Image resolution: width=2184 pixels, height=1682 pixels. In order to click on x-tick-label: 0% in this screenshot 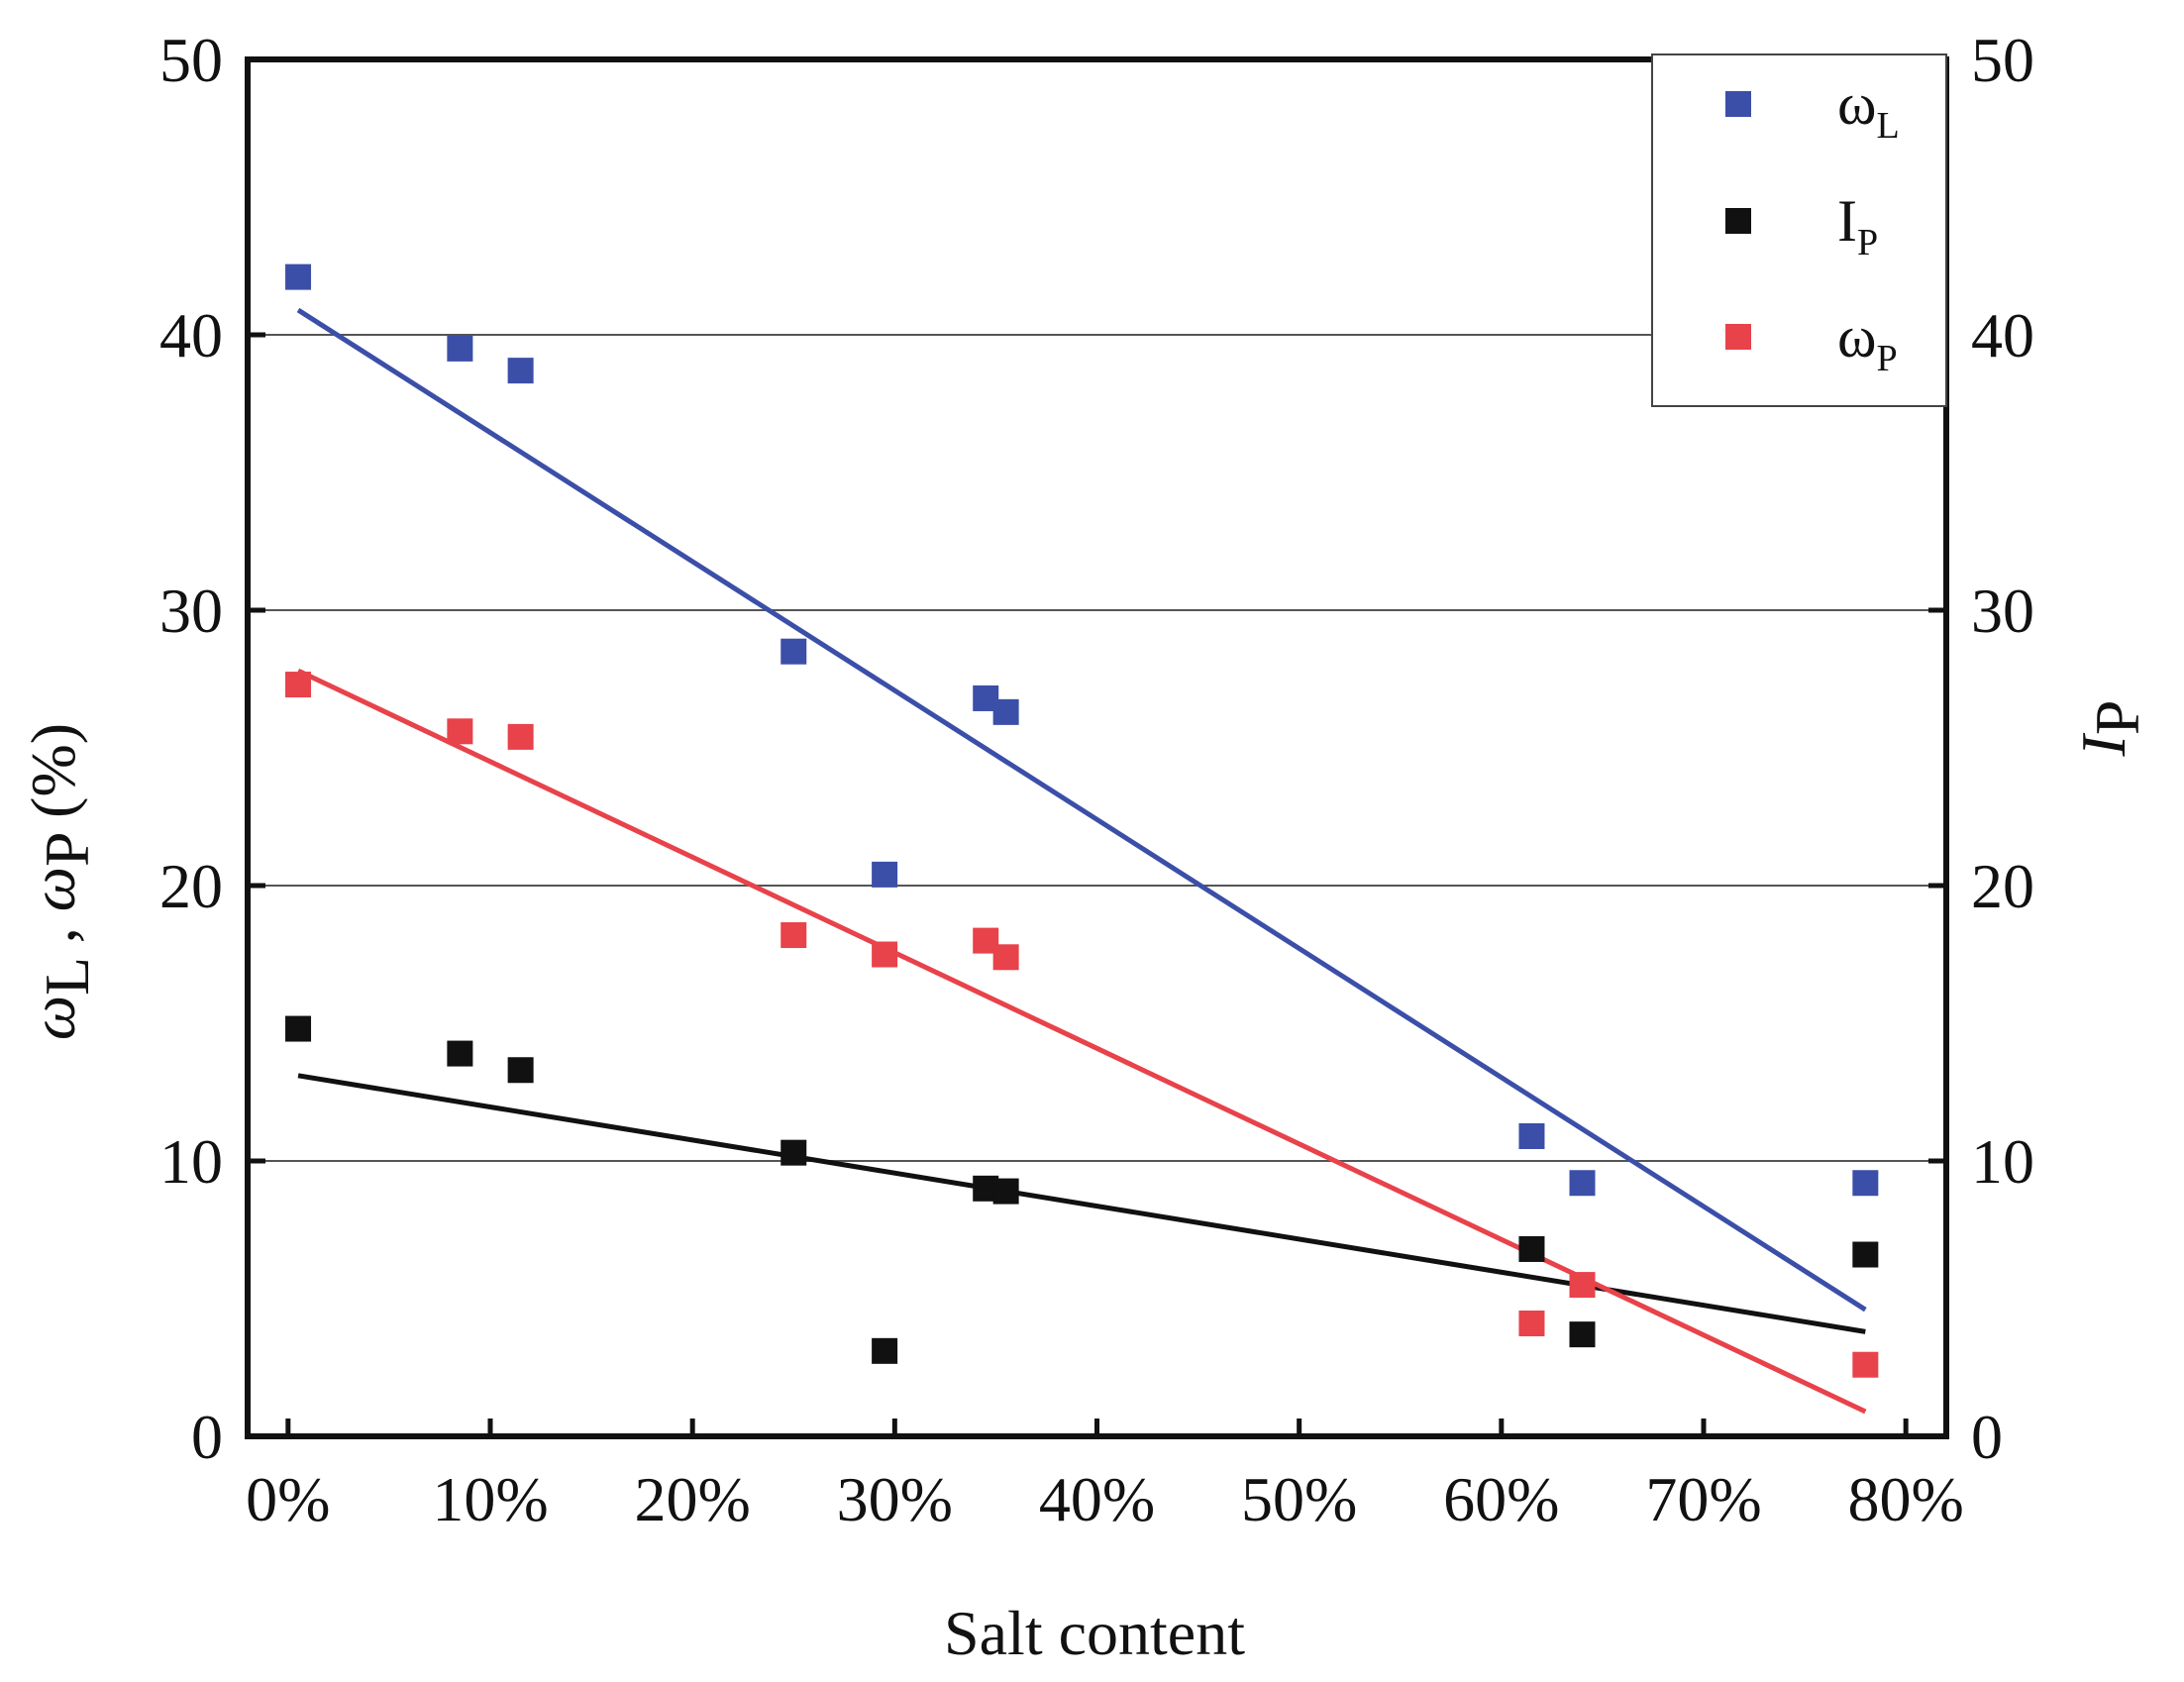, I will do `click(288, 1499)`.